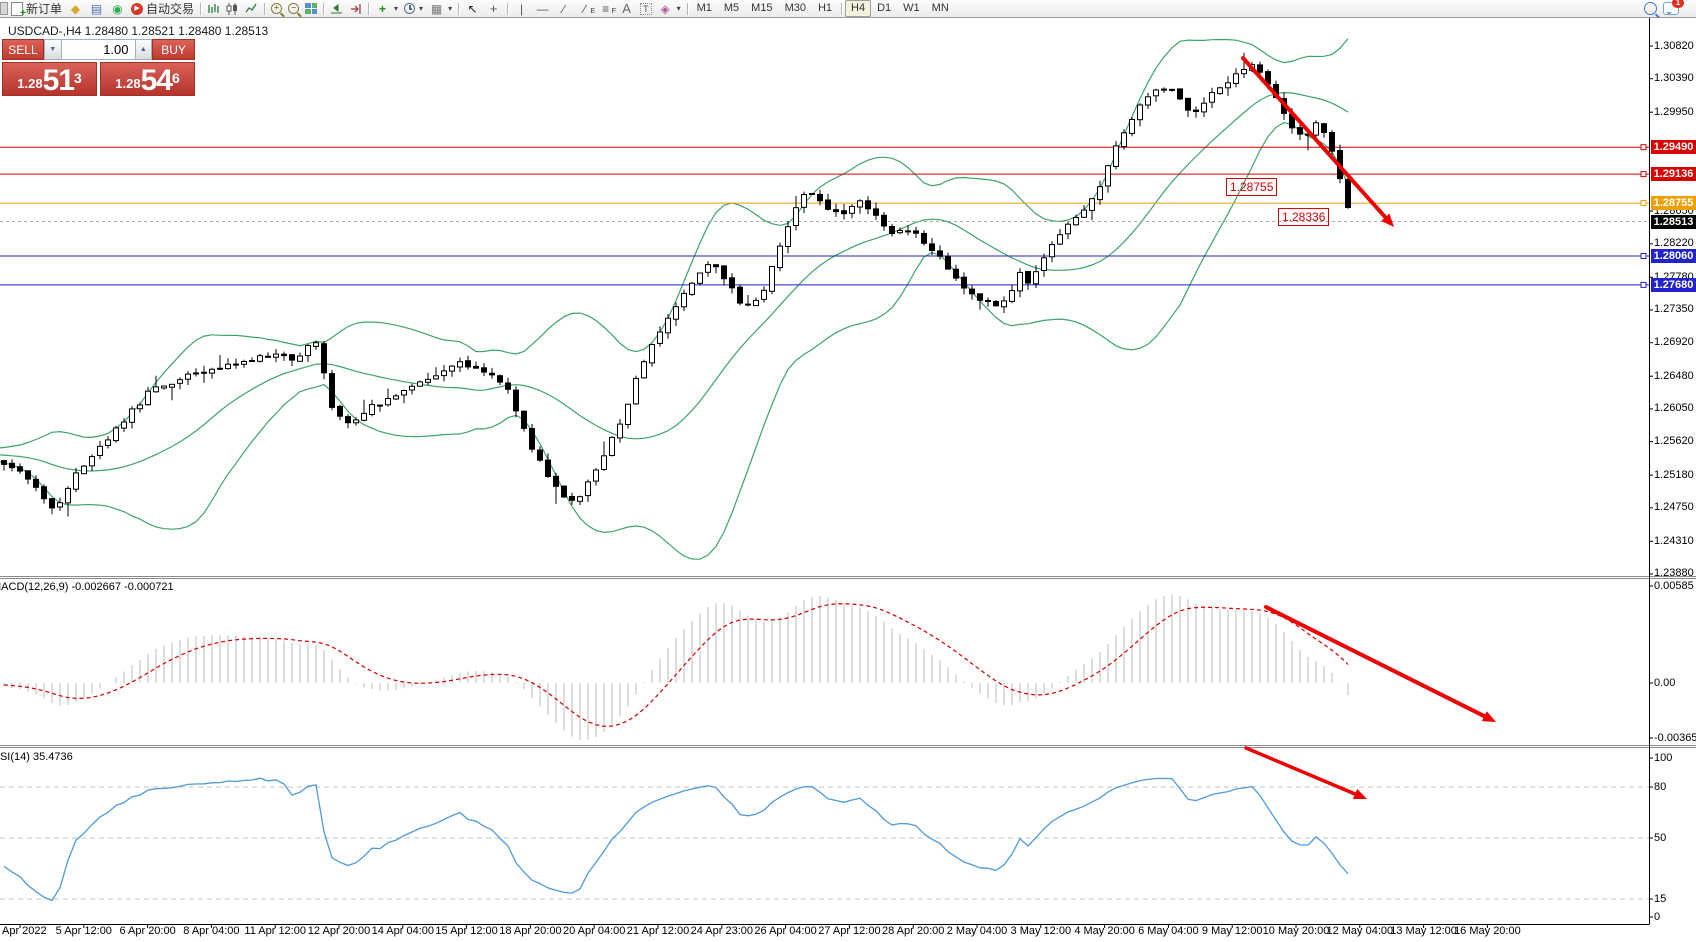  I want to click on buy-price-big: 54, so click(156, 80).